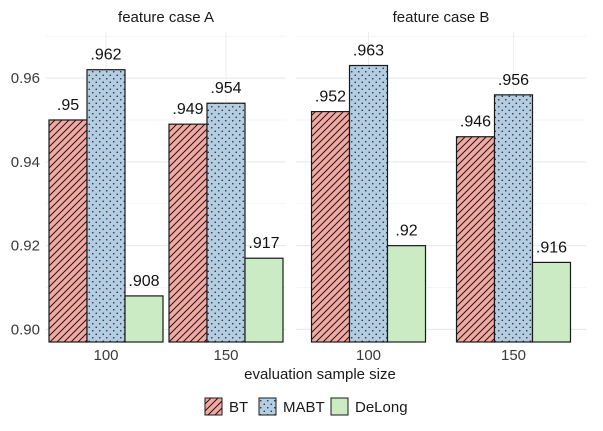 The width and height of the screenshot is (603, 431). Describe the element at coordinates (25, 246) in the screenshot. I see `y-tick-label: 0.92` at that location.